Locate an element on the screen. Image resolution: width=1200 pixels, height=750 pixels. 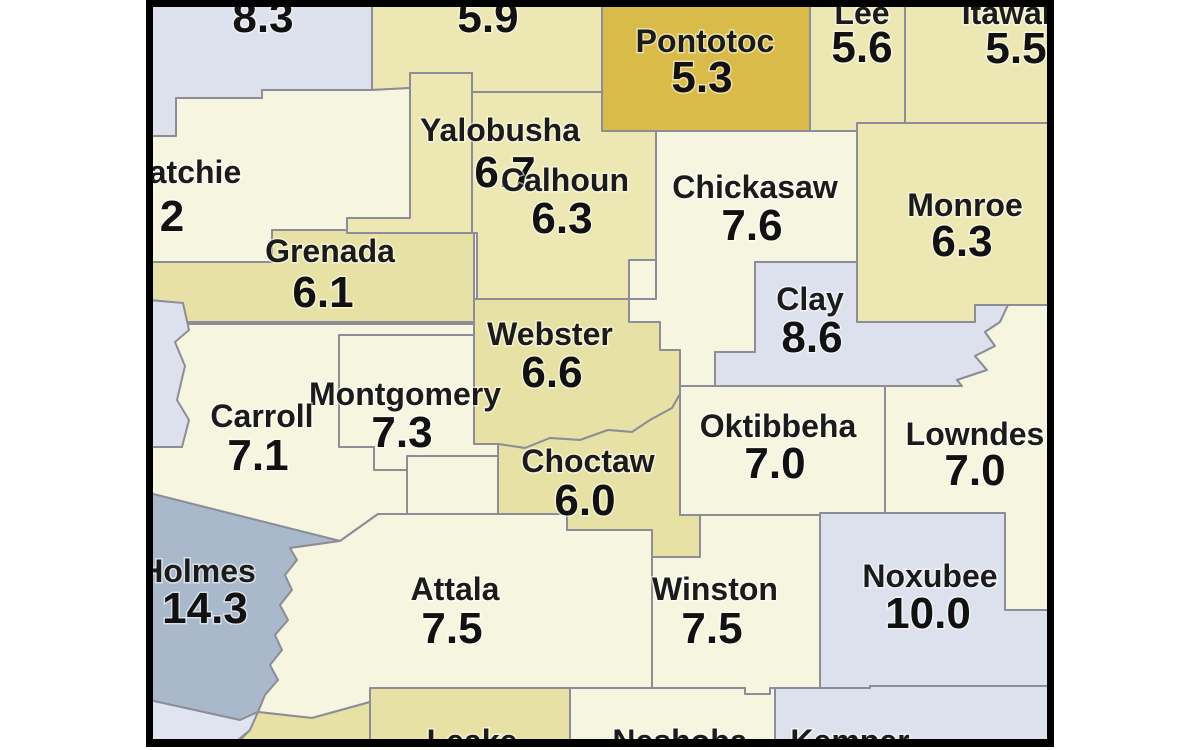
map-frame-left is located at coordinates (149, 373).